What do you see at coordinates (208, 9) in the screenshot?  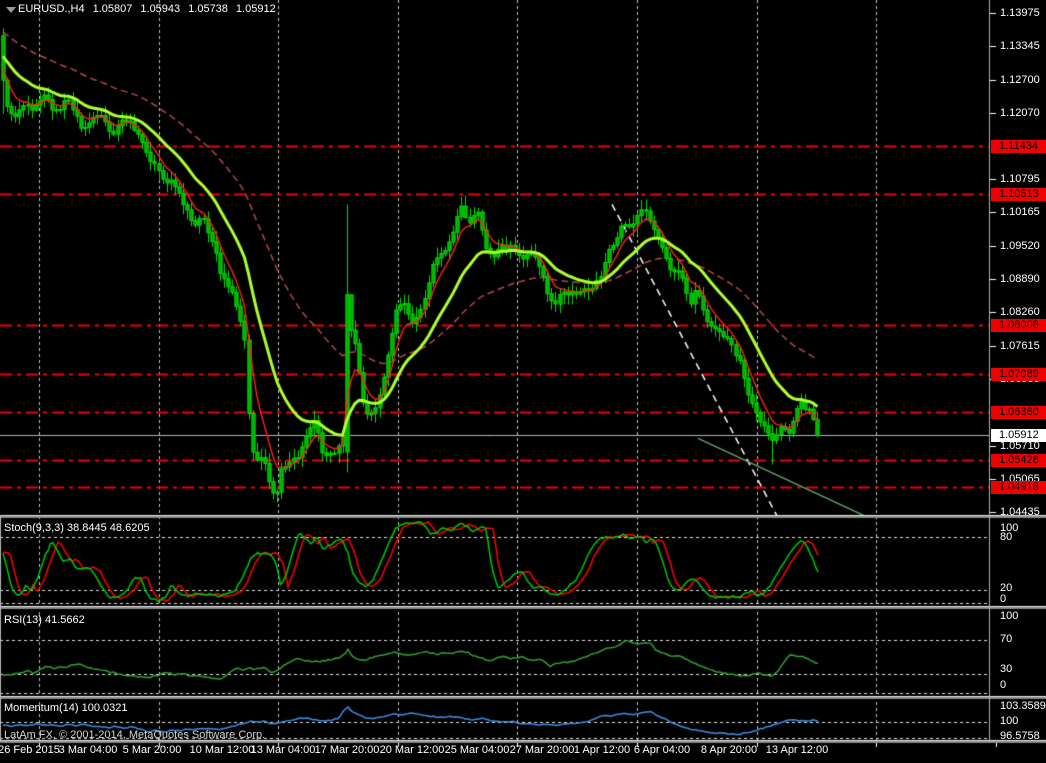 I see `ohlc-low: 1.05738` at bounding box center [208, 9].